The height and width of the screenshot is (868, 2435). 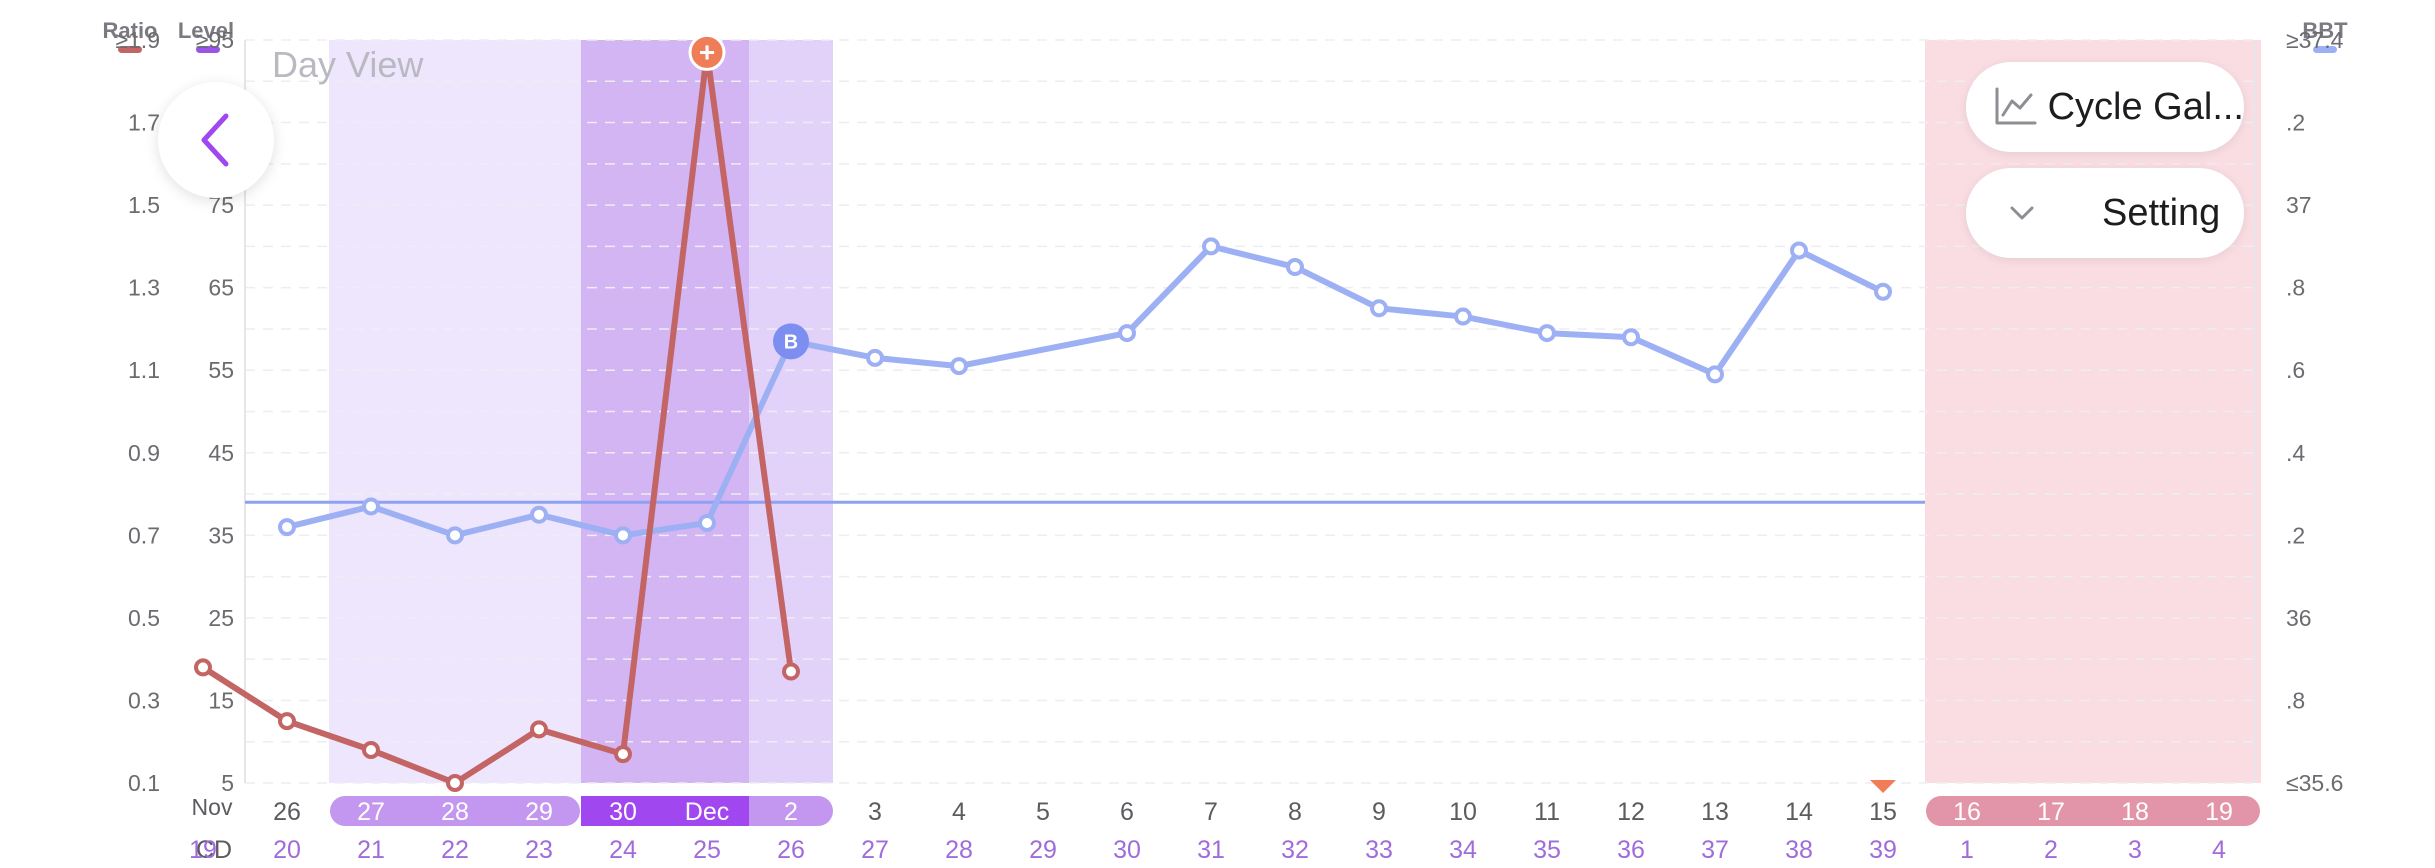 What do you see at coordinates (206, 30) in the screenshot?
I see `level-axis-title: Level` at bounding box center [206, 30].